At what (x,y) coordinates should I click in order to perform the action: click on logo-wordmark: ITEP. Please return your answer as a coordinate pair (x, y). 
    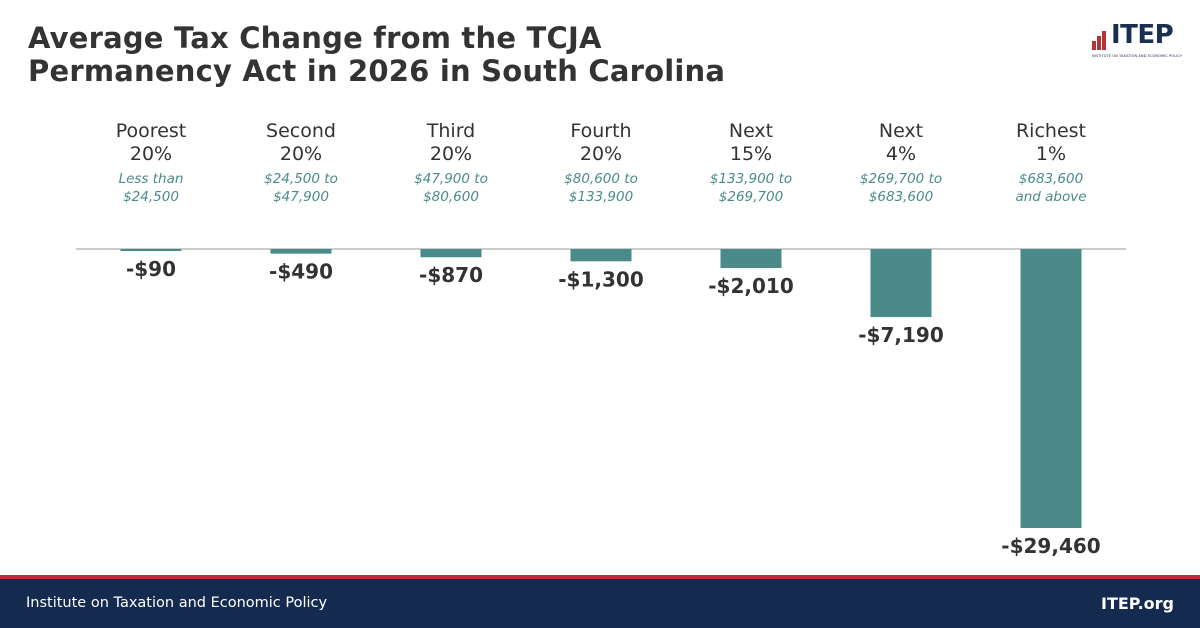
    Looking at the image, I should click on (1142, 35).